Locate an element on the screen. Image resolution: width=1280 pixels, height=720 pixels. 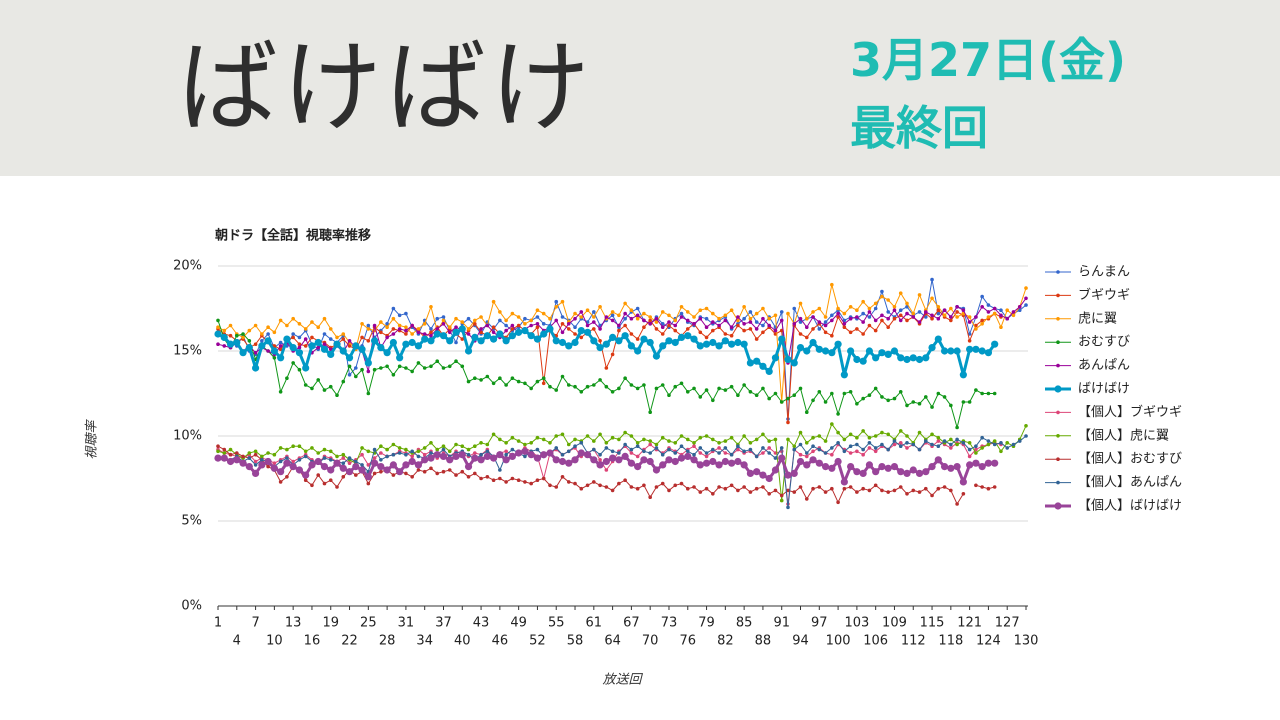
legend-dot is located at coordinates (1058, 365).